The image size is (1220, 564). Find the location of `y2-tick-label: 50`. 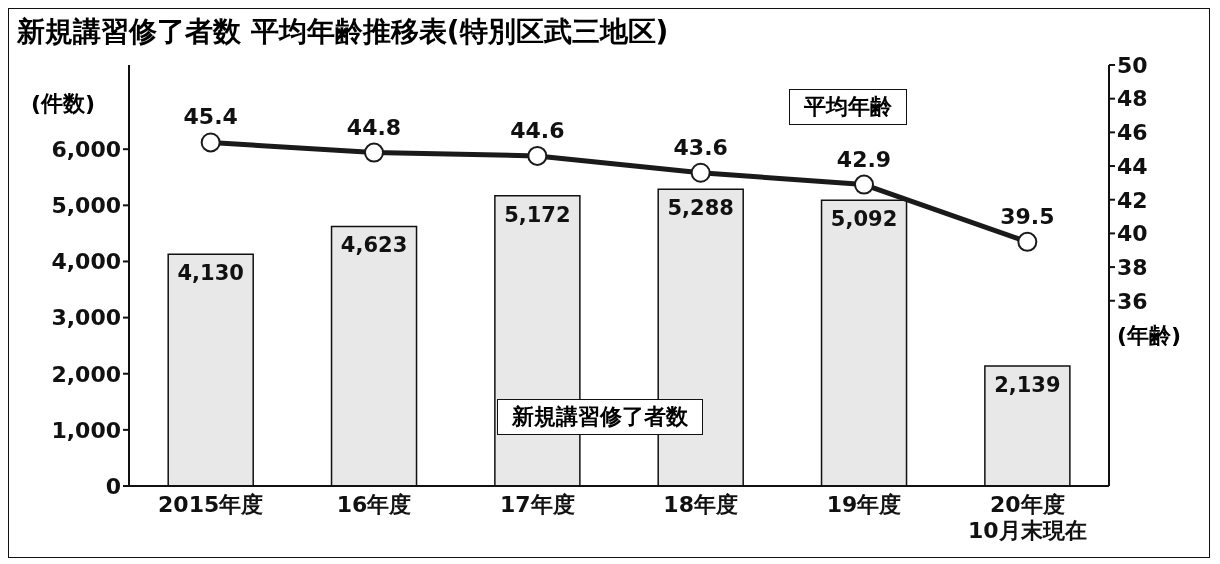

y2-tick-label: 50 is located at coordinates (1132, 65).